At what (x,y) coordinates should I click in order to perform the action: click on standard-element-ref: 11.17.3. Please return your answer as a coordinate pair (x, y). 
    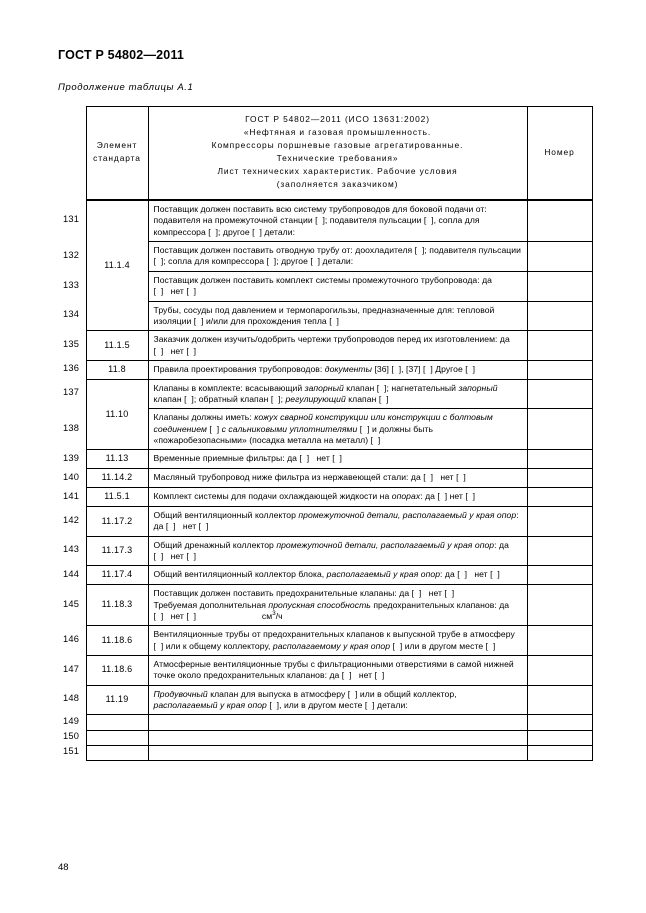
    Looking at the image, I should click on (117, 551).